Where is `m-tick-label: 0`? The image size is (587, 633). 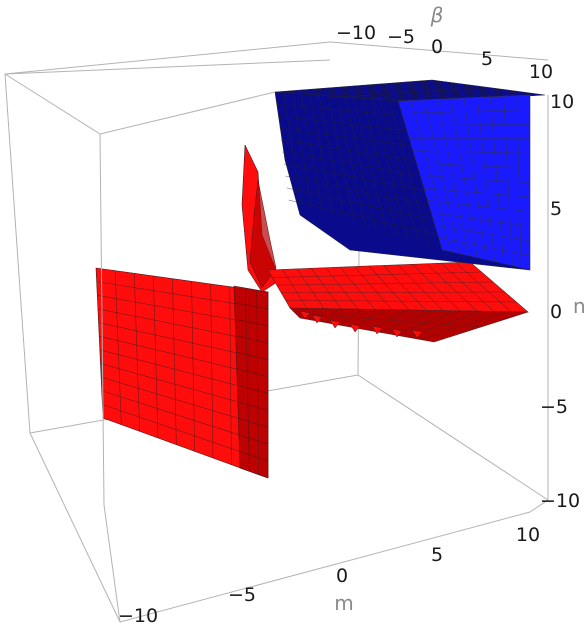
m-tick-label: 0 is located at coordinates (342, 576).